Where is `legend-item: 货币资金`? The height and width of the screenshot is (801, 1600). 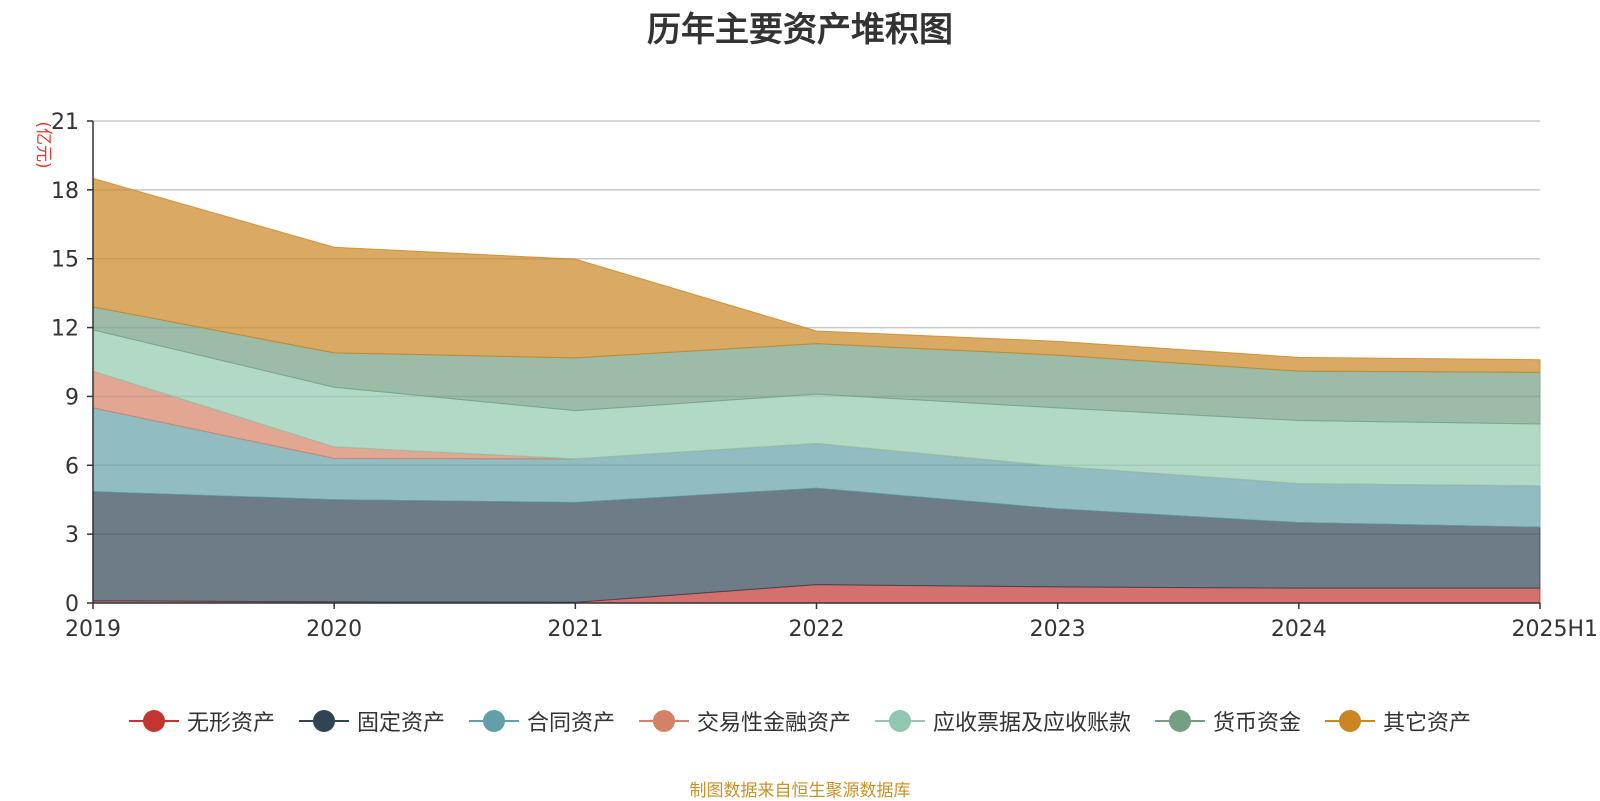 legend-item: 货币资金 is located at coordinates (1228, 721).